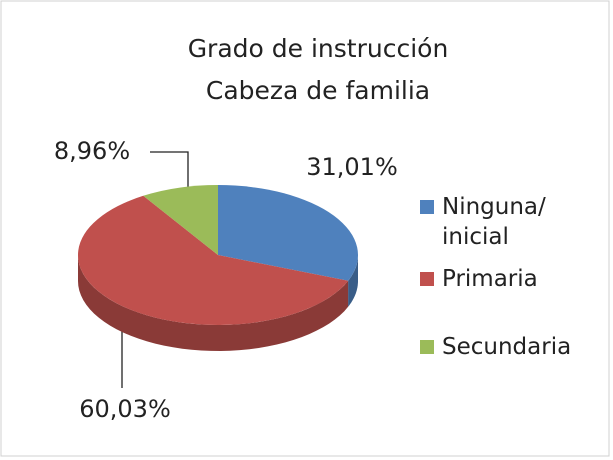 Image resolution: width=613 pixels, height=460 pixels. I want to click on legend-label: Primaria, so click(490, 279).